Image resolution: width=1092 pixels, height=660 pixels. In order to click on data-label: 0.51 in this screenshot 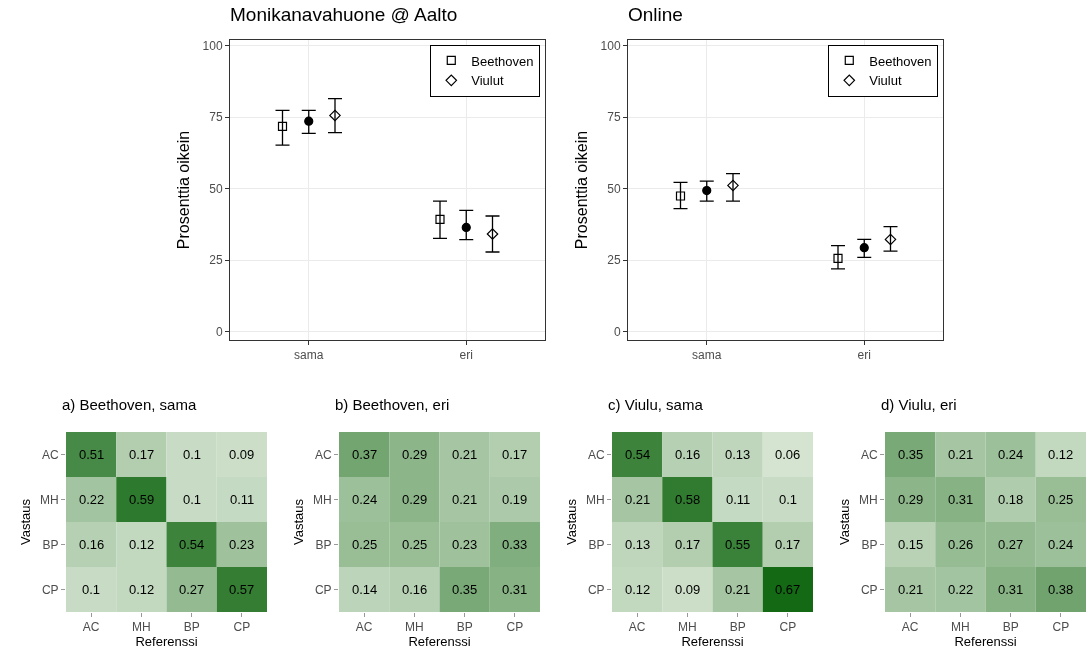, I will do `click(92, 454)`.